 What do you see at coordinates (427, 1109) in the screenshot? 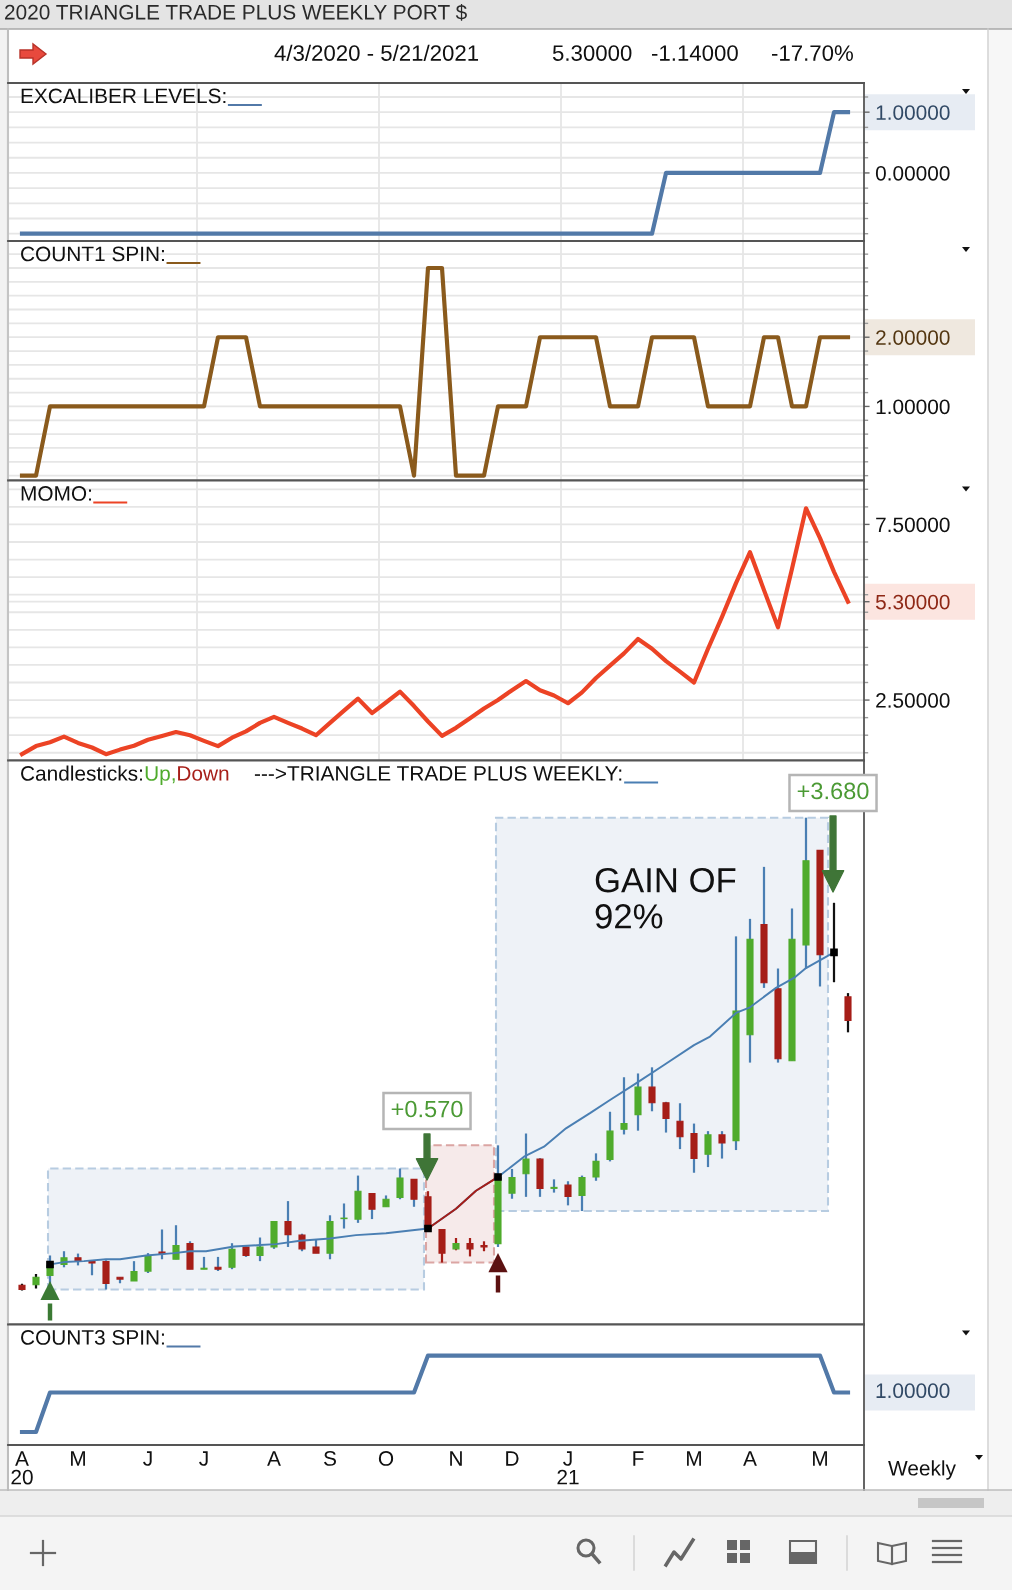
I see `annotation: +0.570` at bounding box center [427, 1109].